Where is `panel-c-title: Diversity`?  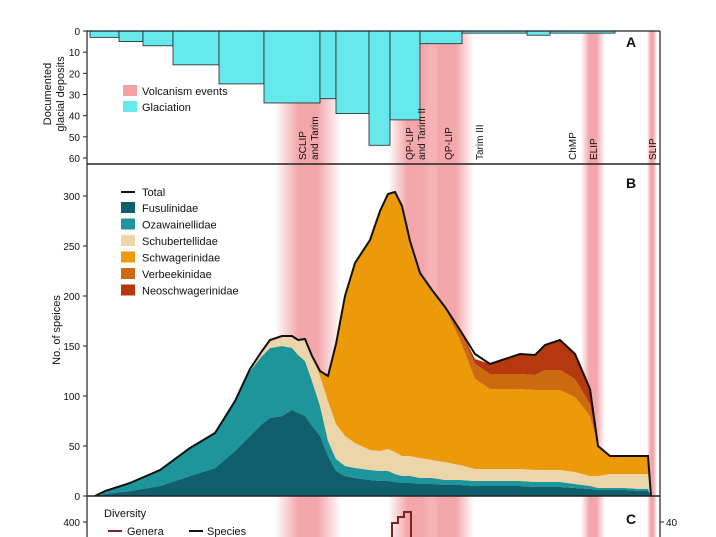
panel-c-title: Diversity is located at coordinates (125, 514).